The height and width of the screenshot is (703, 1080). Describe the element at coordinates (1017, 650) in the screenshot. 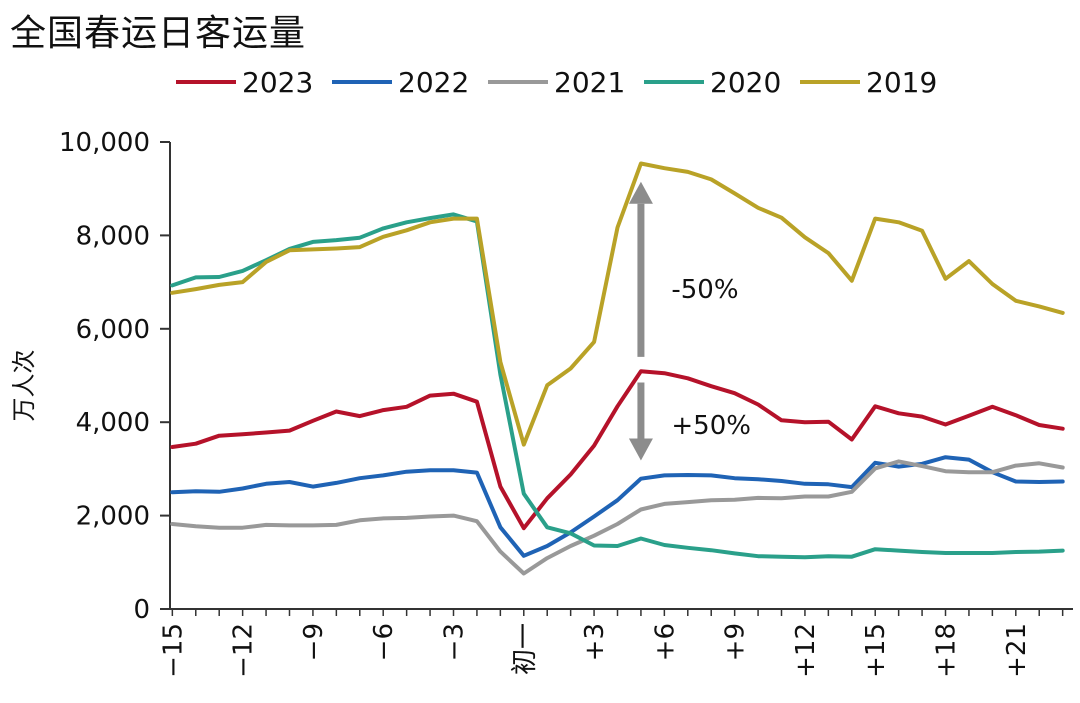

I see `x-tick-label: +21` at that location.